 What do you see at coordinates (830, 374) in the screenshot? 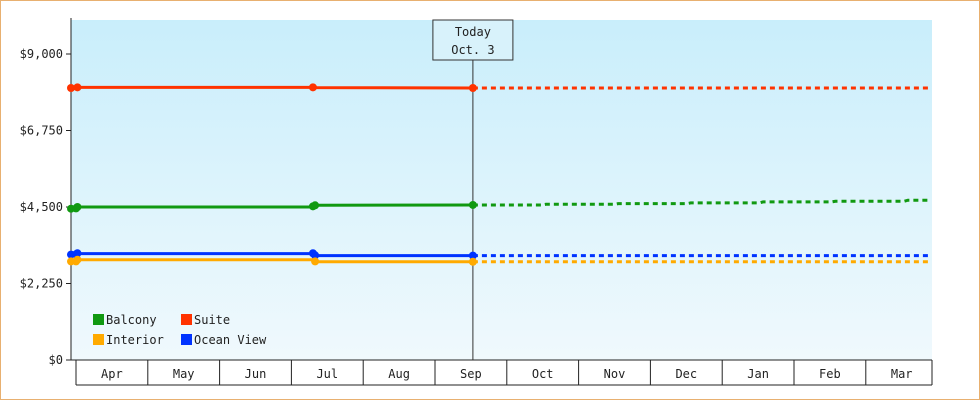
I see `x-tick-label: Feb` at bounding box center [830, 374].